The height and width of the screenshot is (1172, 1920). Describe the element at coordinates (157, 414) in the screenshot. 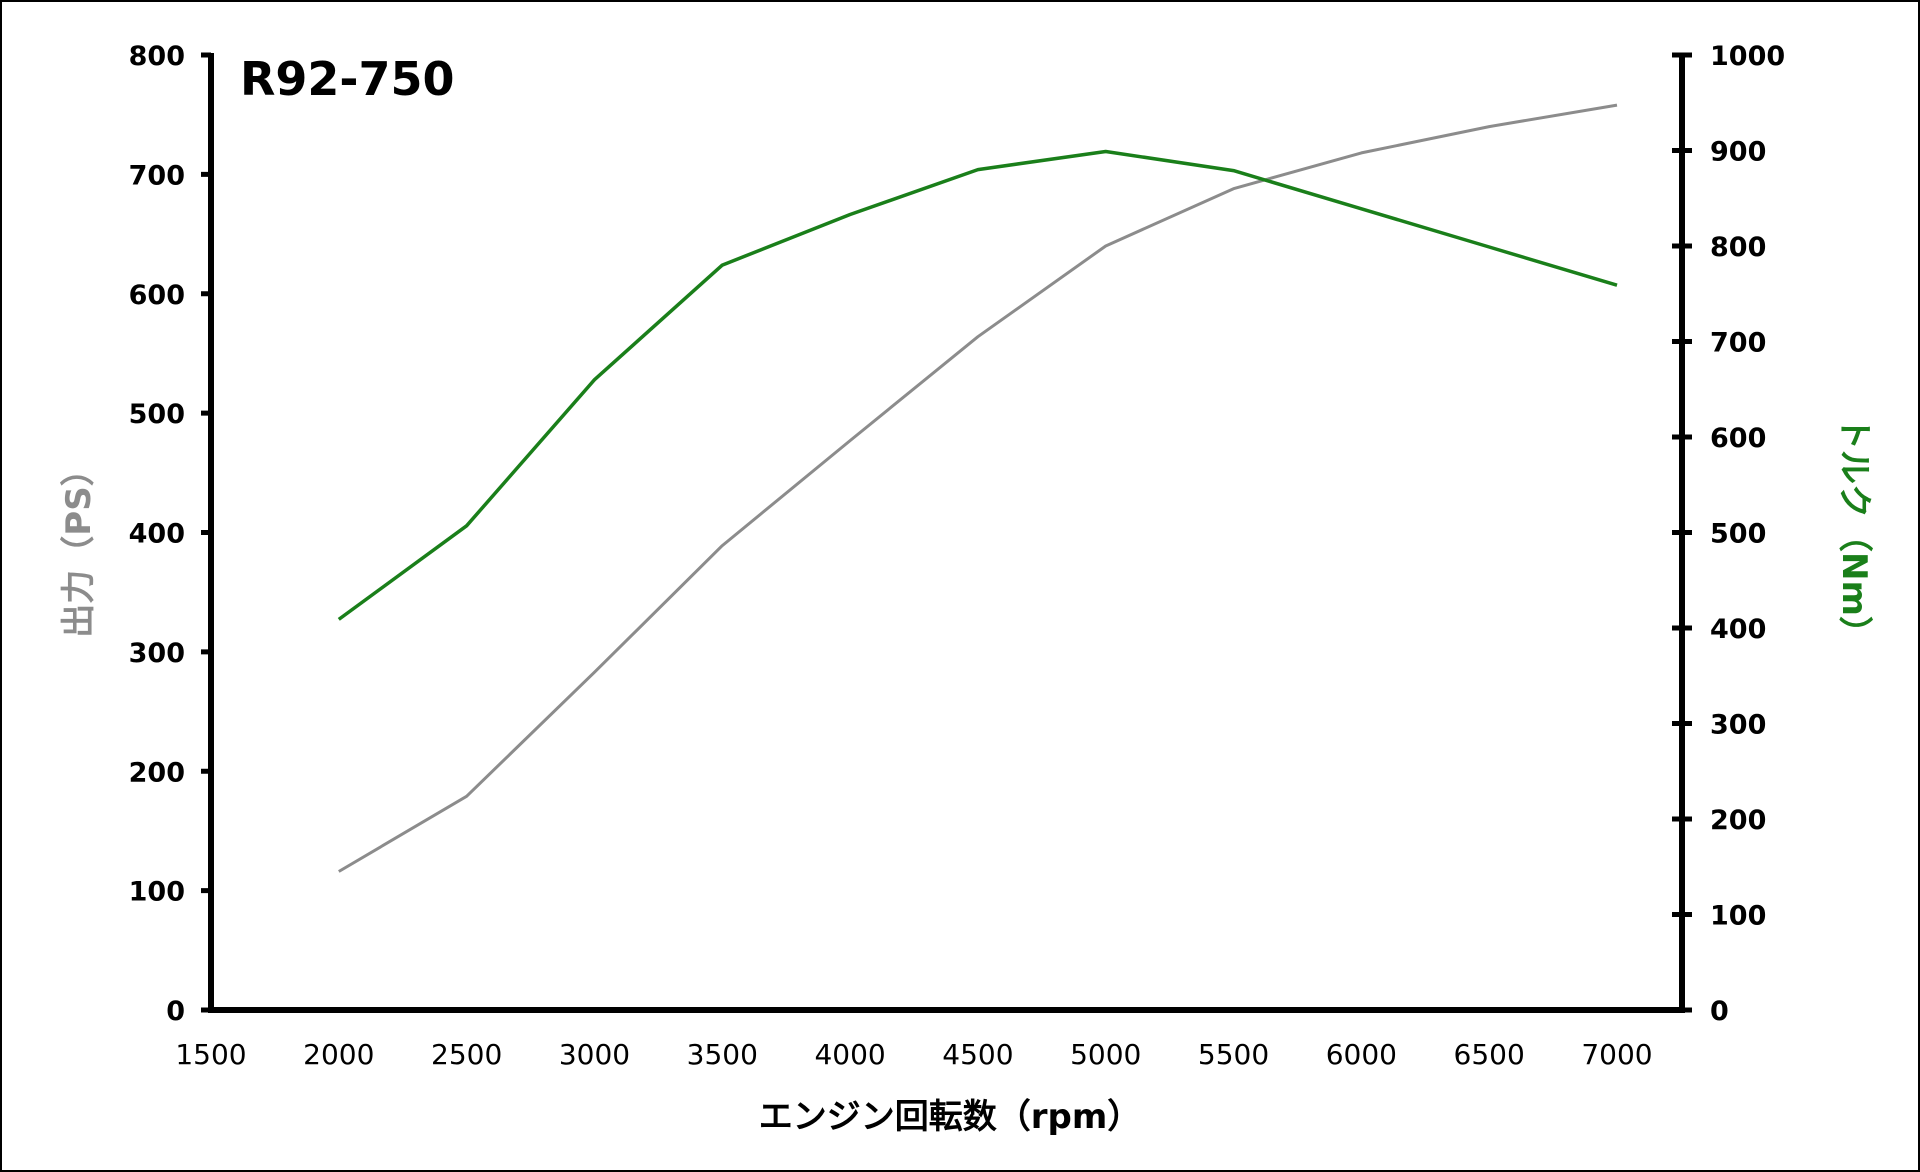

I see `left-y-tick-label: 500` at that location.